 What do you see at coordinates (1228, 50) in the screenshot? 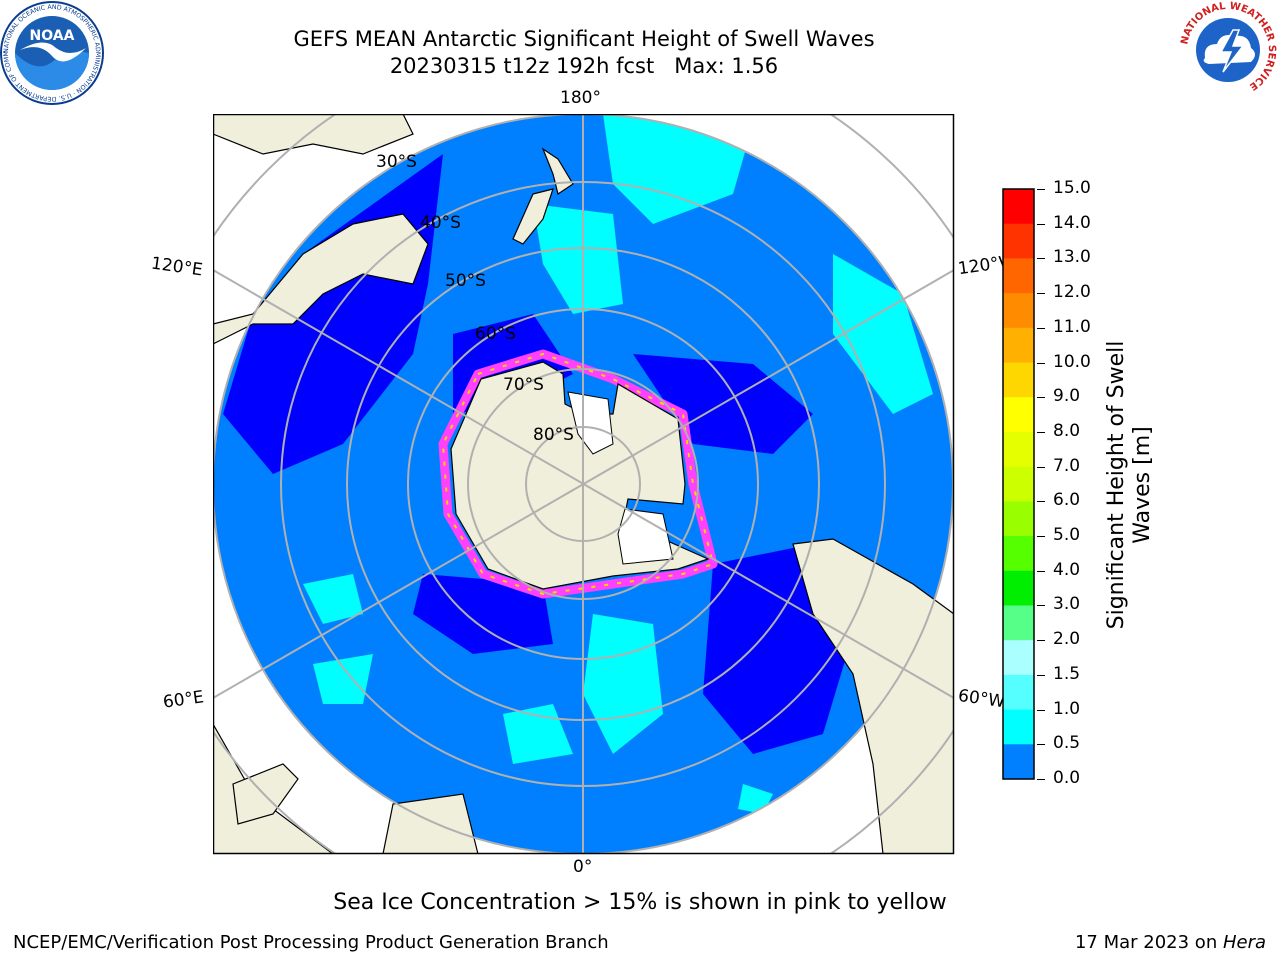
I see `nws-logo-icon: NATIONAL WEATHER SERVICE` at bounding box center [1228, 50].